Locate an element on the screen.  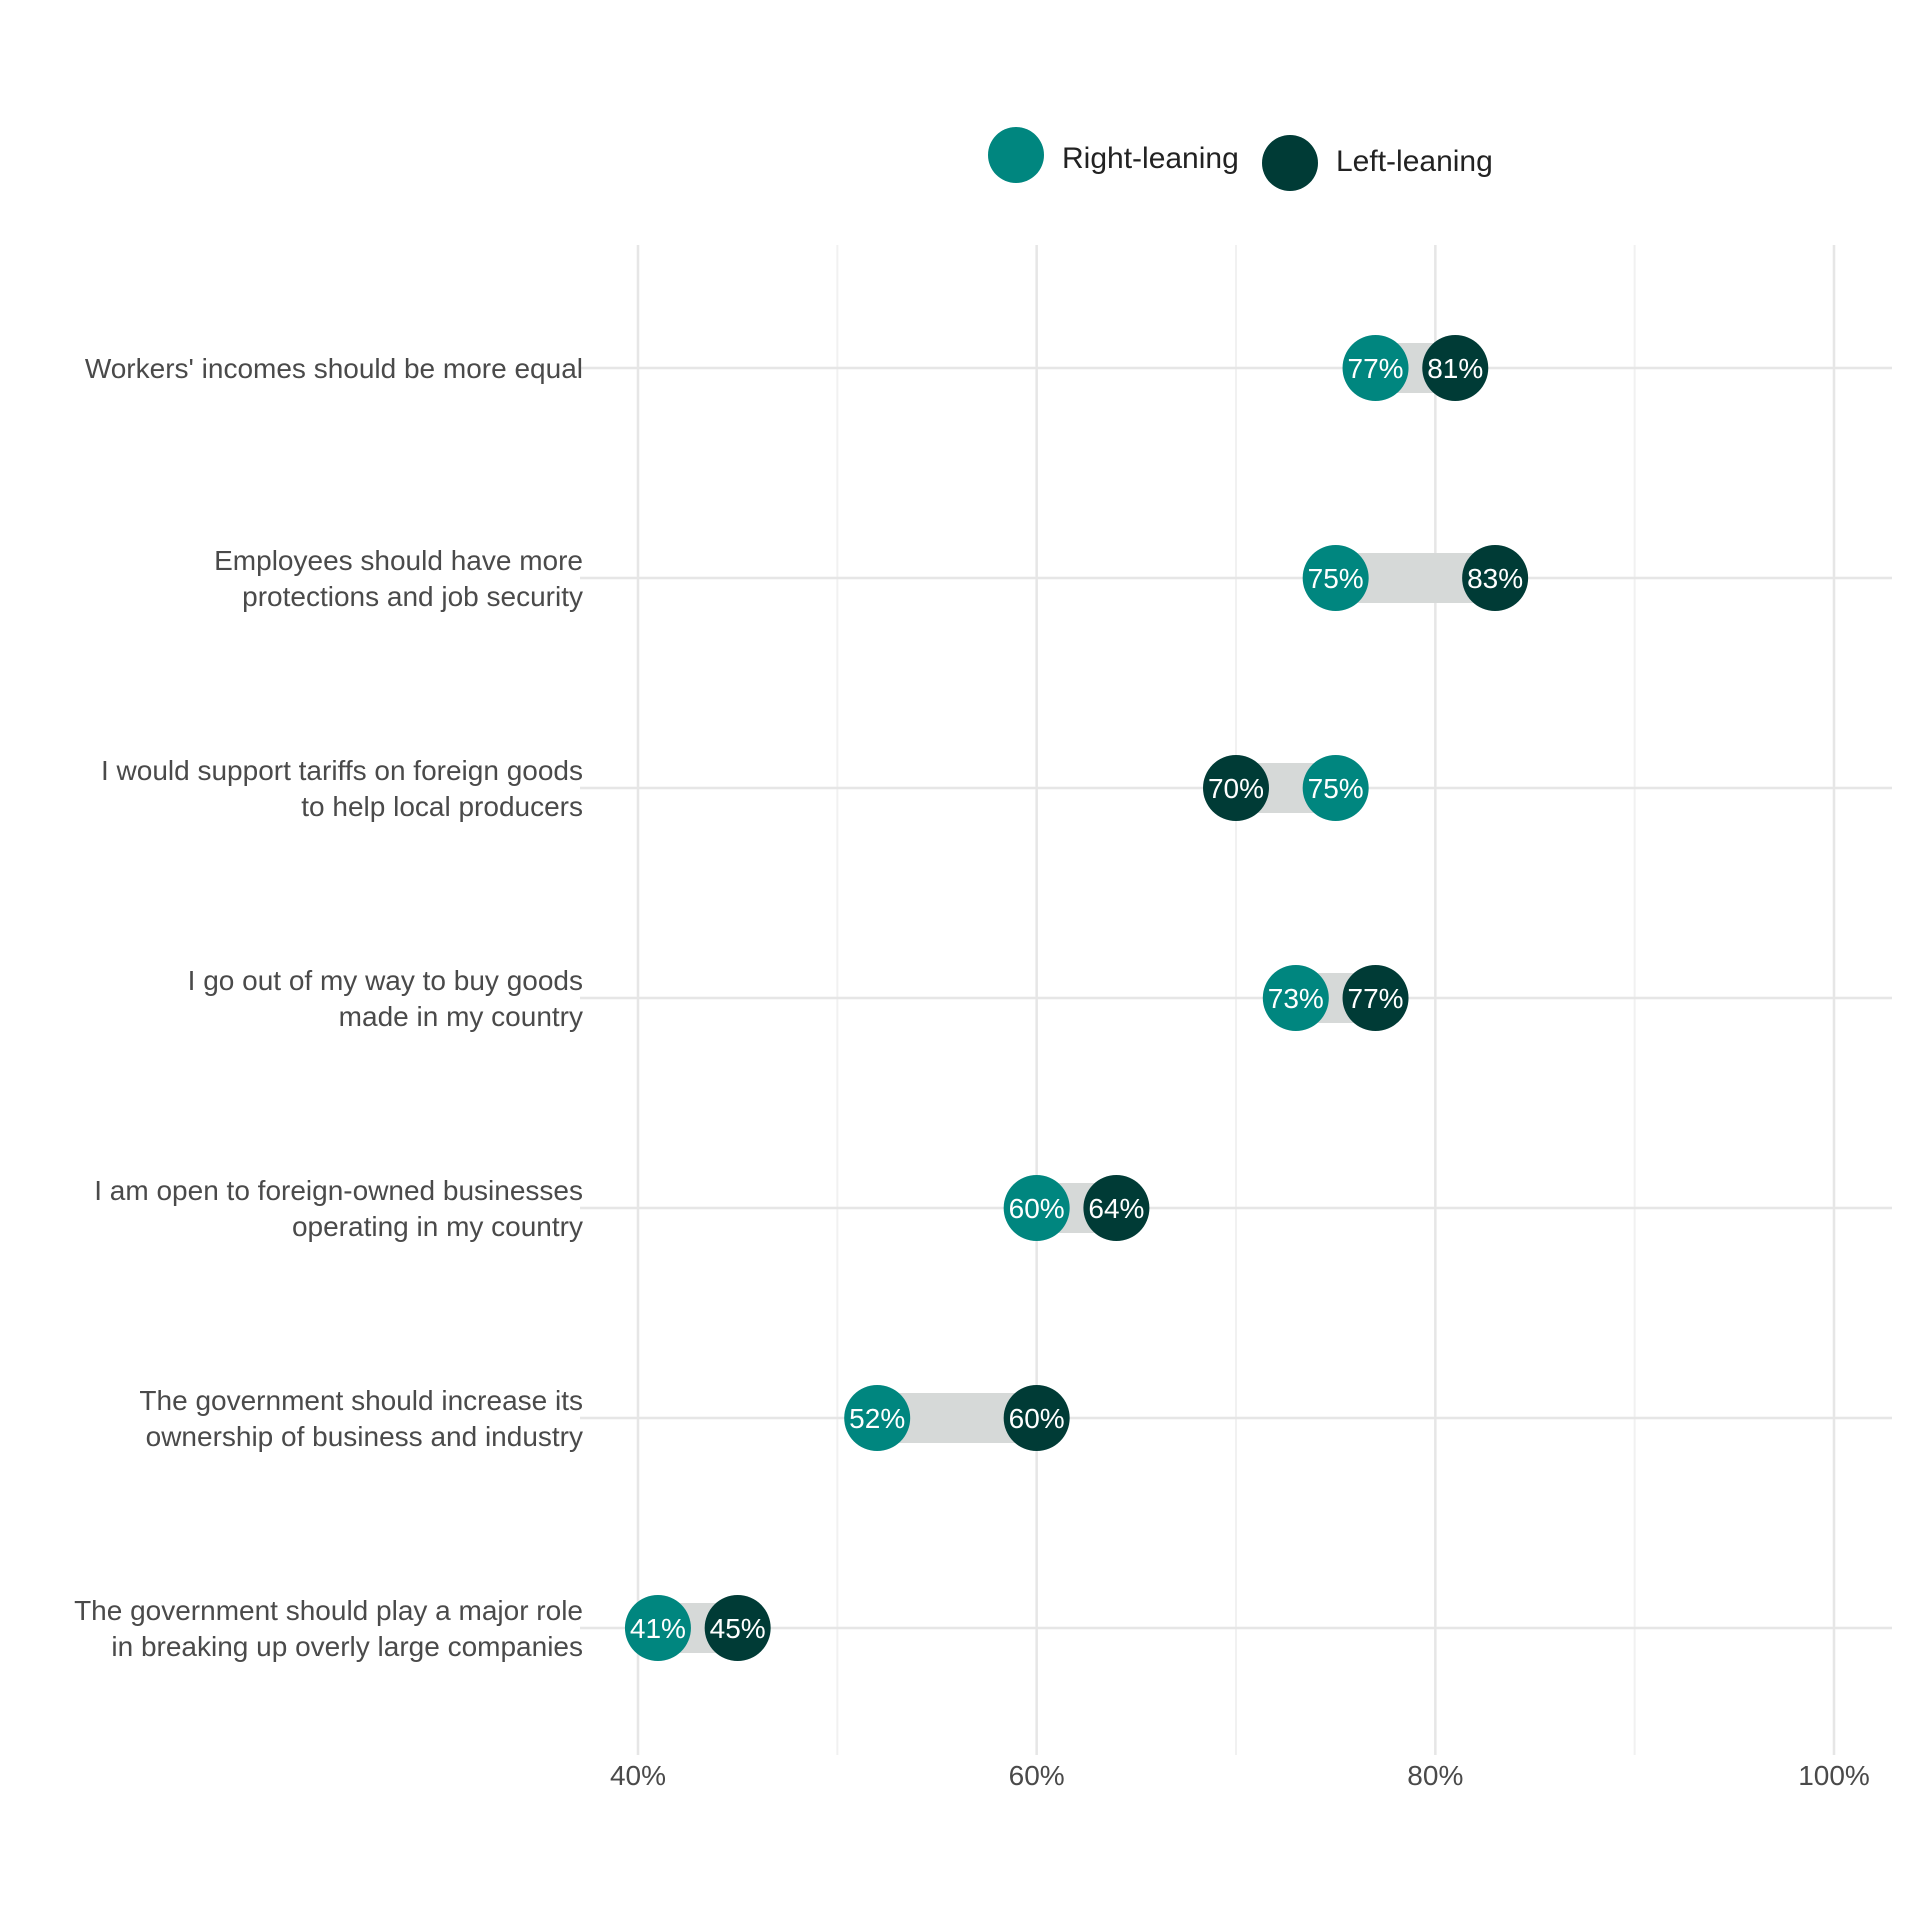
x-tick-label: 80% is located at coordinates (1435, 1775).